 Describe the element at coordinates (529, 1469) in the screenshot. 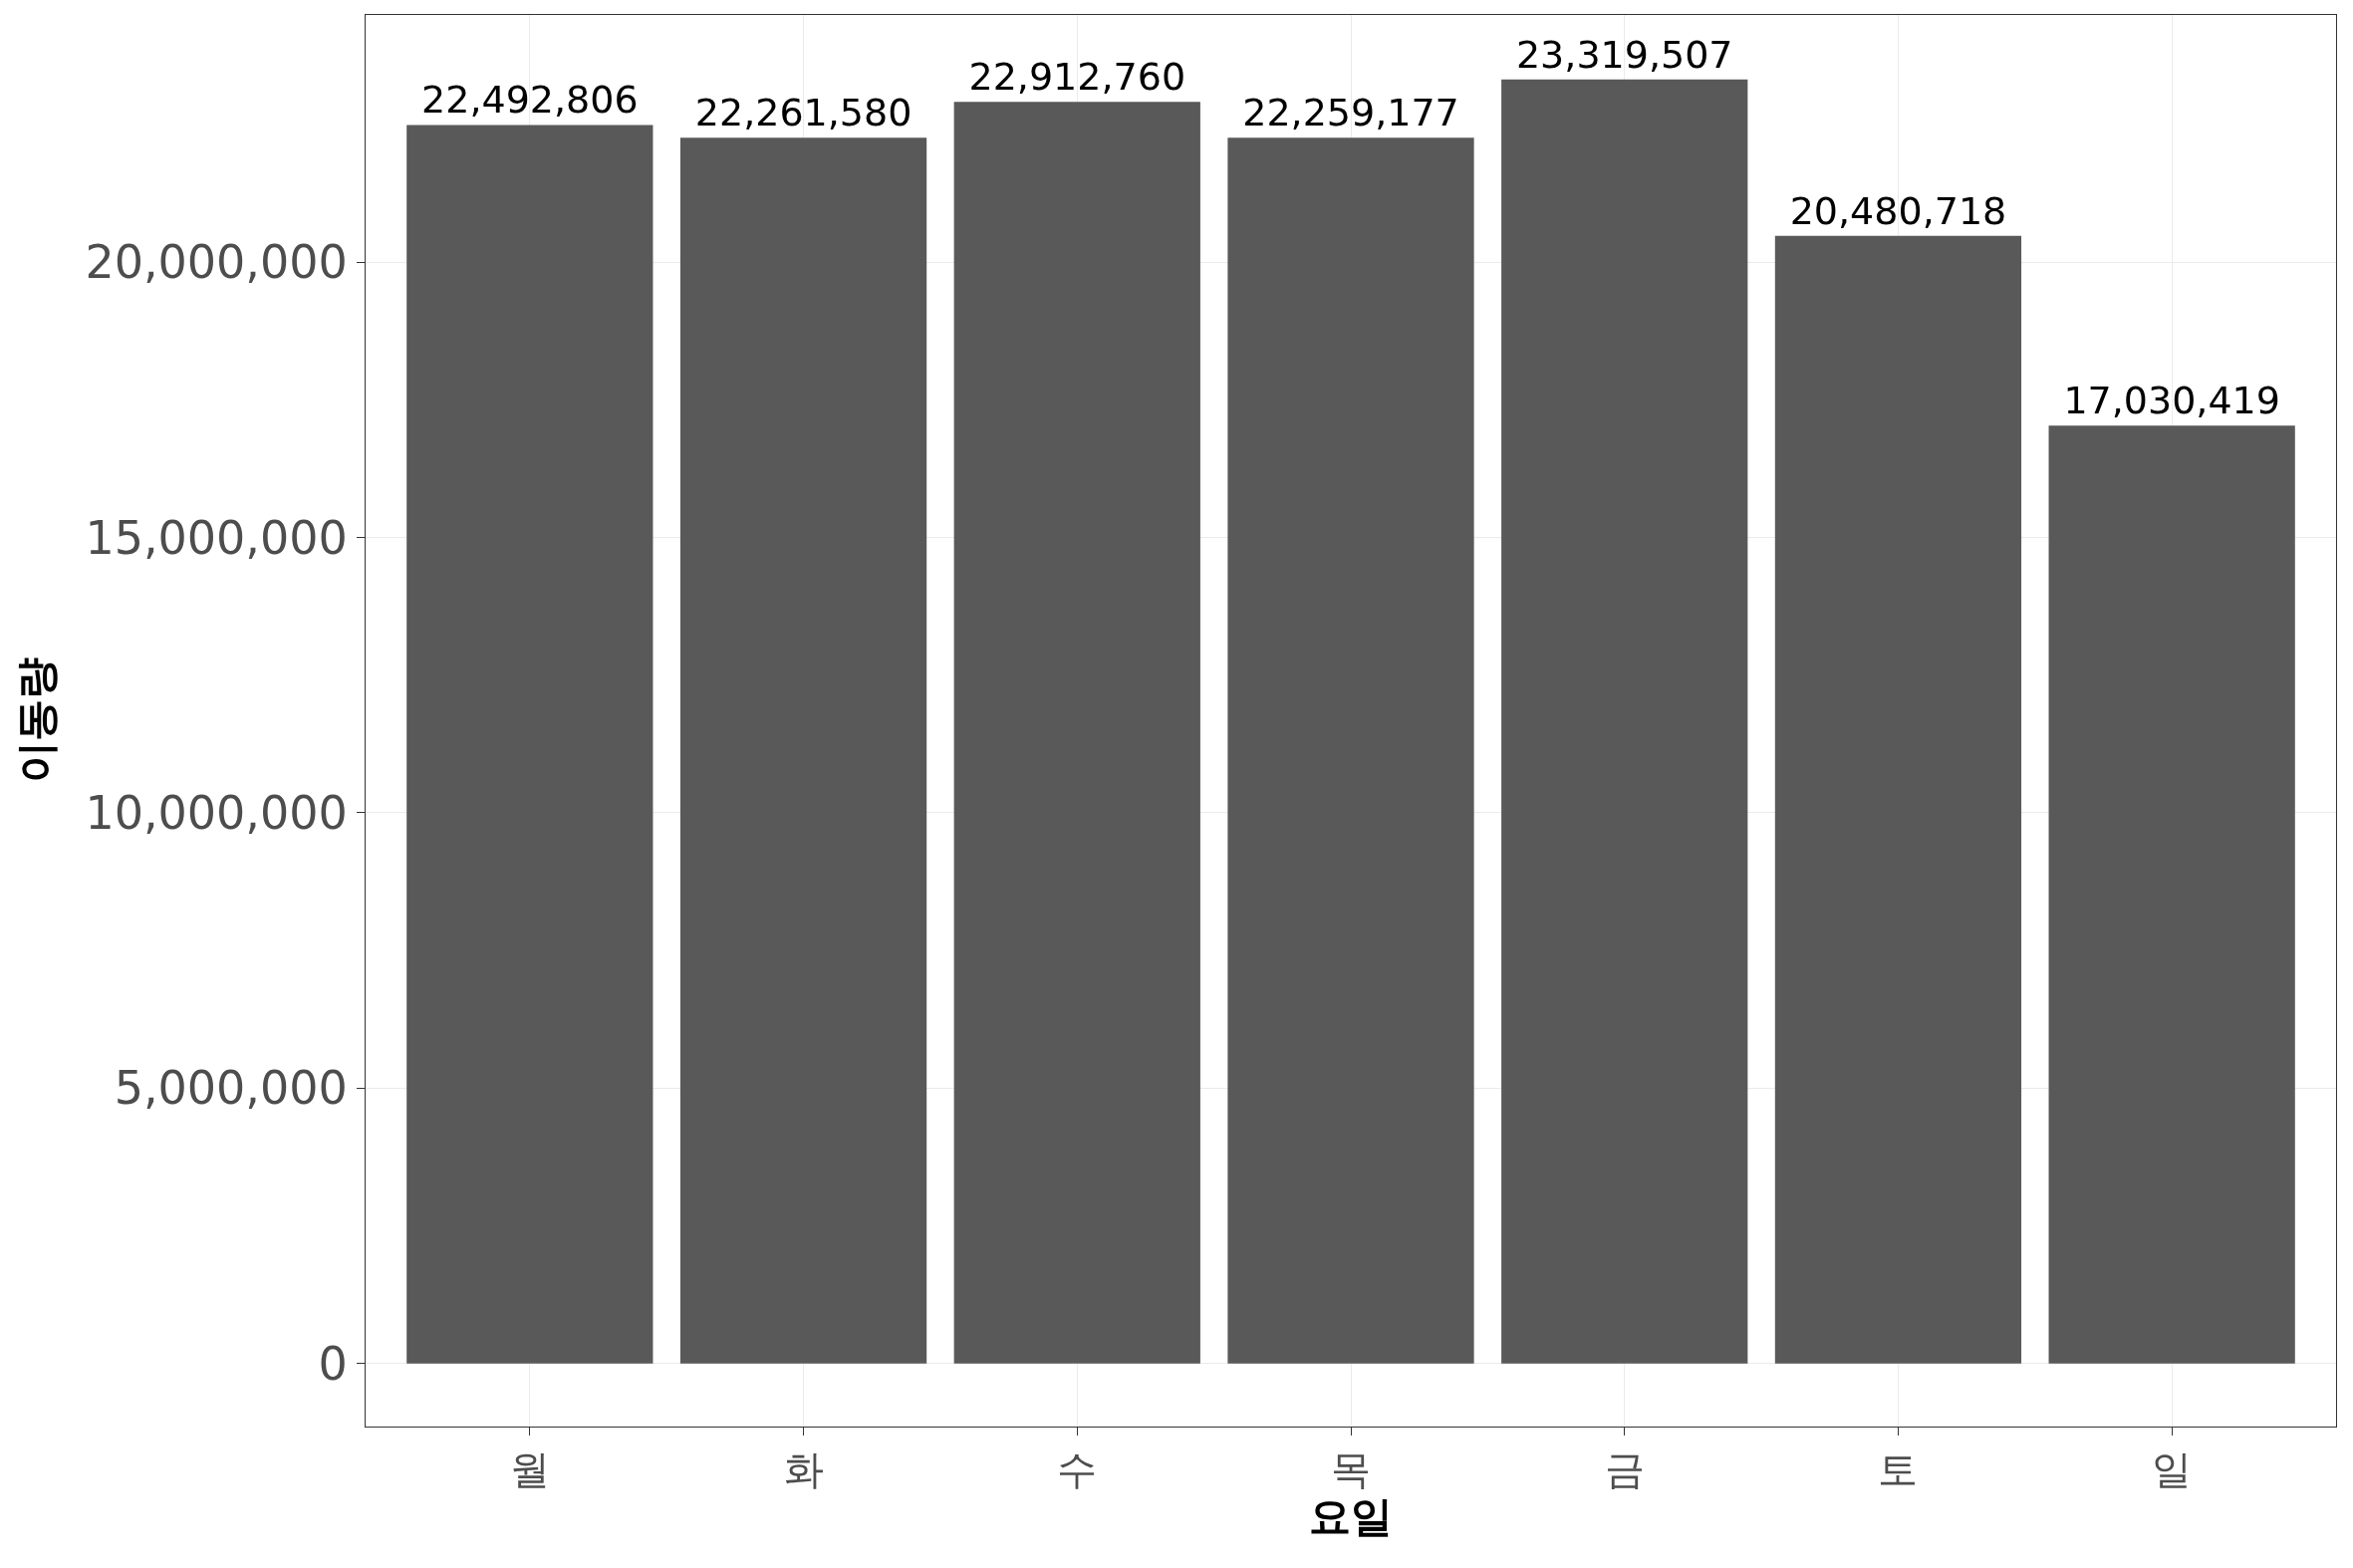

I see `x-tick-label: 월` at that location.